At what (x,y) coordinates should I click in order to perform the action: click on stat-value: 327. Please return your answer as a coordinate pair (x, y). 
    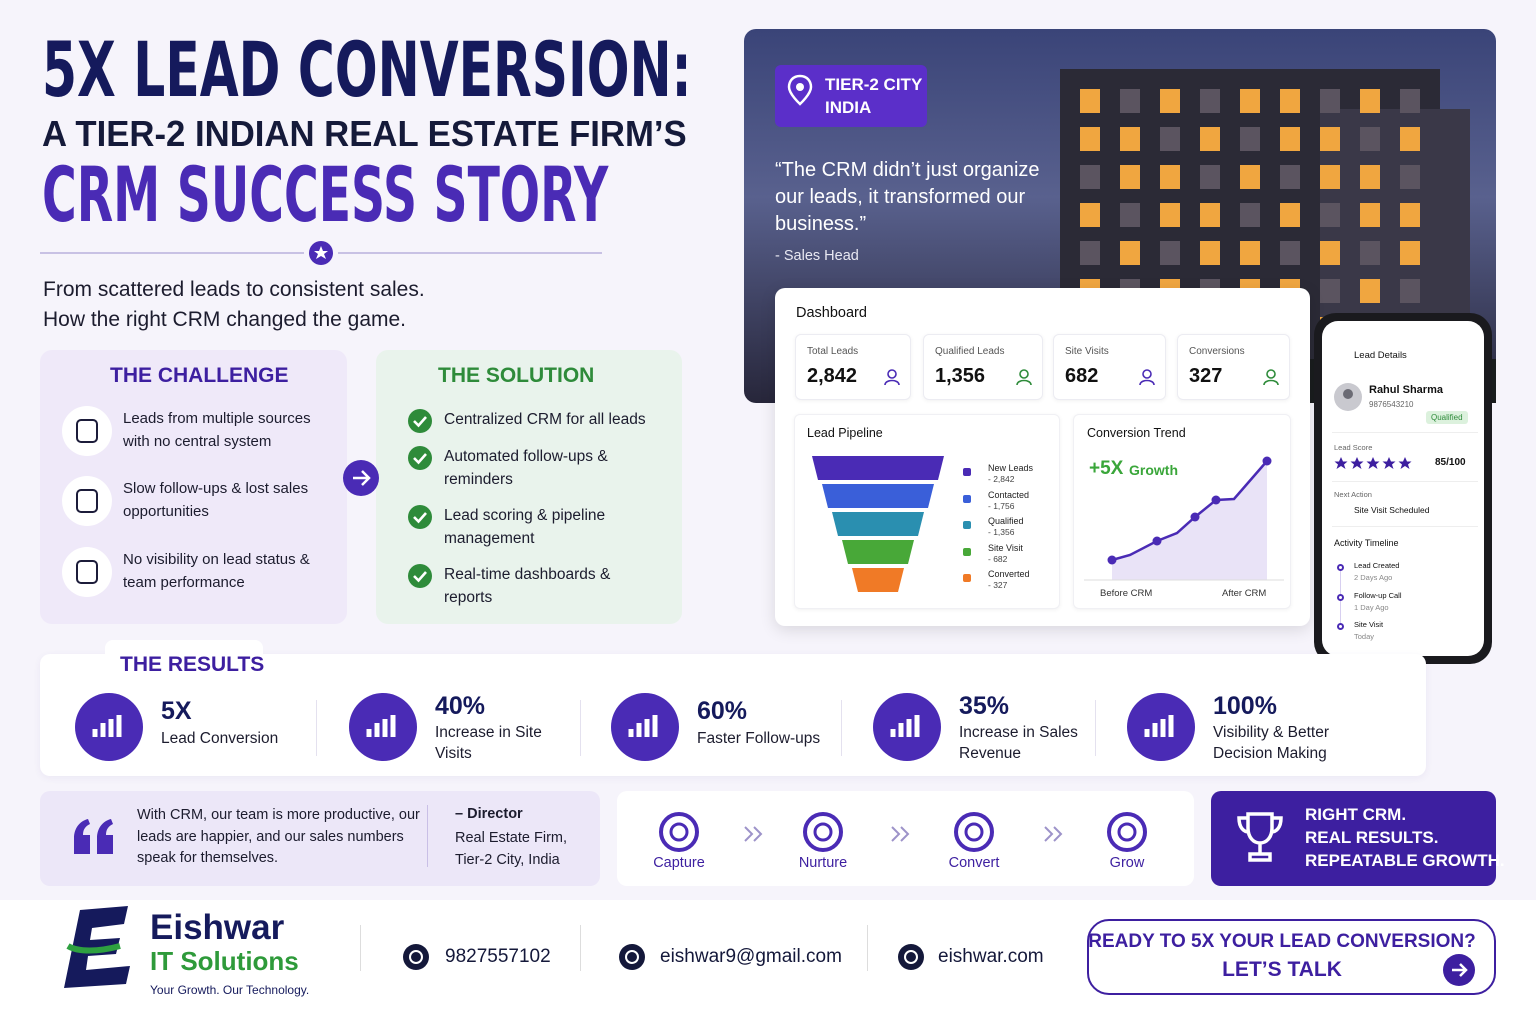
    Looking at the image, I should click on (1206, 376).